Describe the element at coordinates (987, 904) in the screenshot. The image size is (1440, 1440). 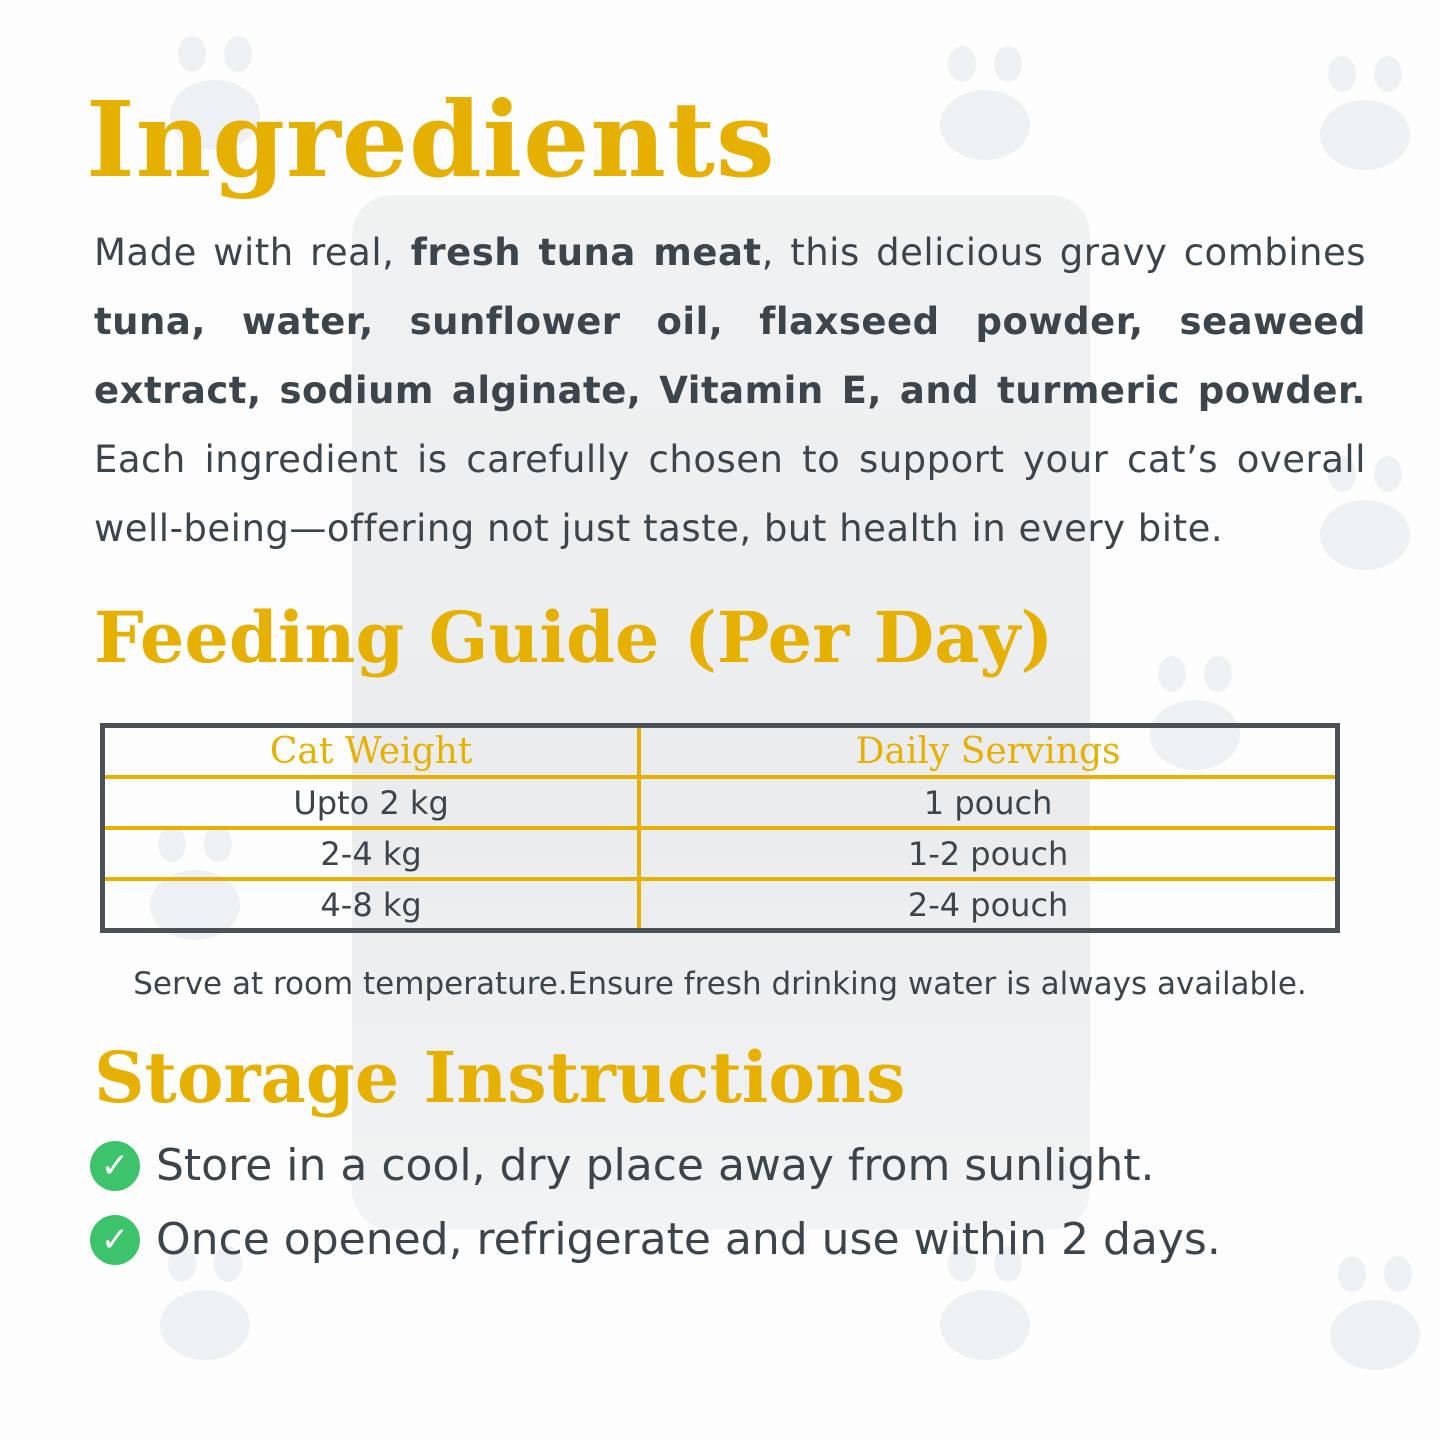
I see `cell-servings: 2-4 pouch` at that location.